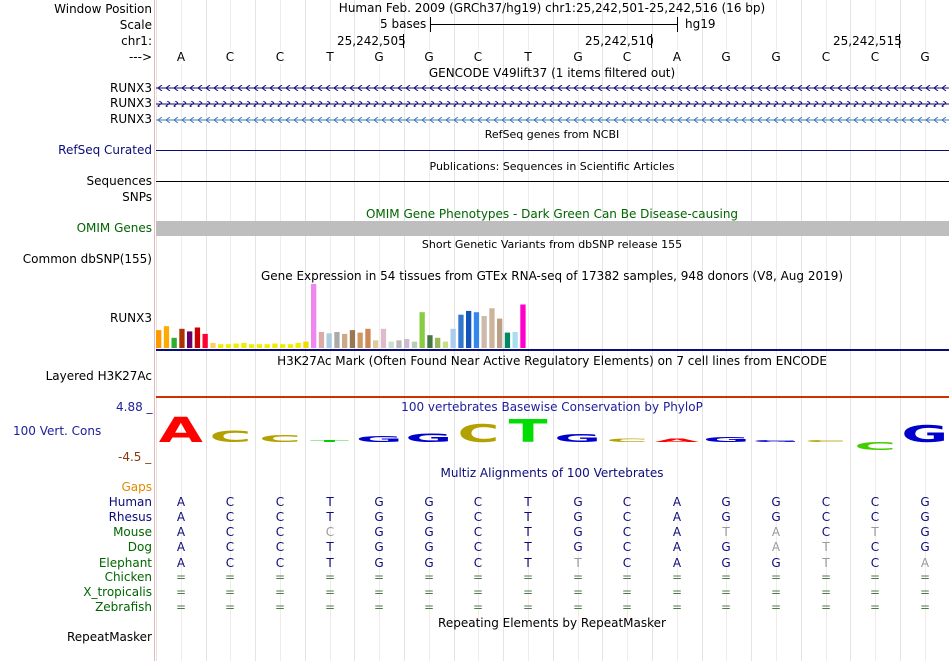  What do you see at coordinates (105, 150) in the screenshot?
I see `refseq-track-label: RefSeq Curated` at bounding box center [105, 150].